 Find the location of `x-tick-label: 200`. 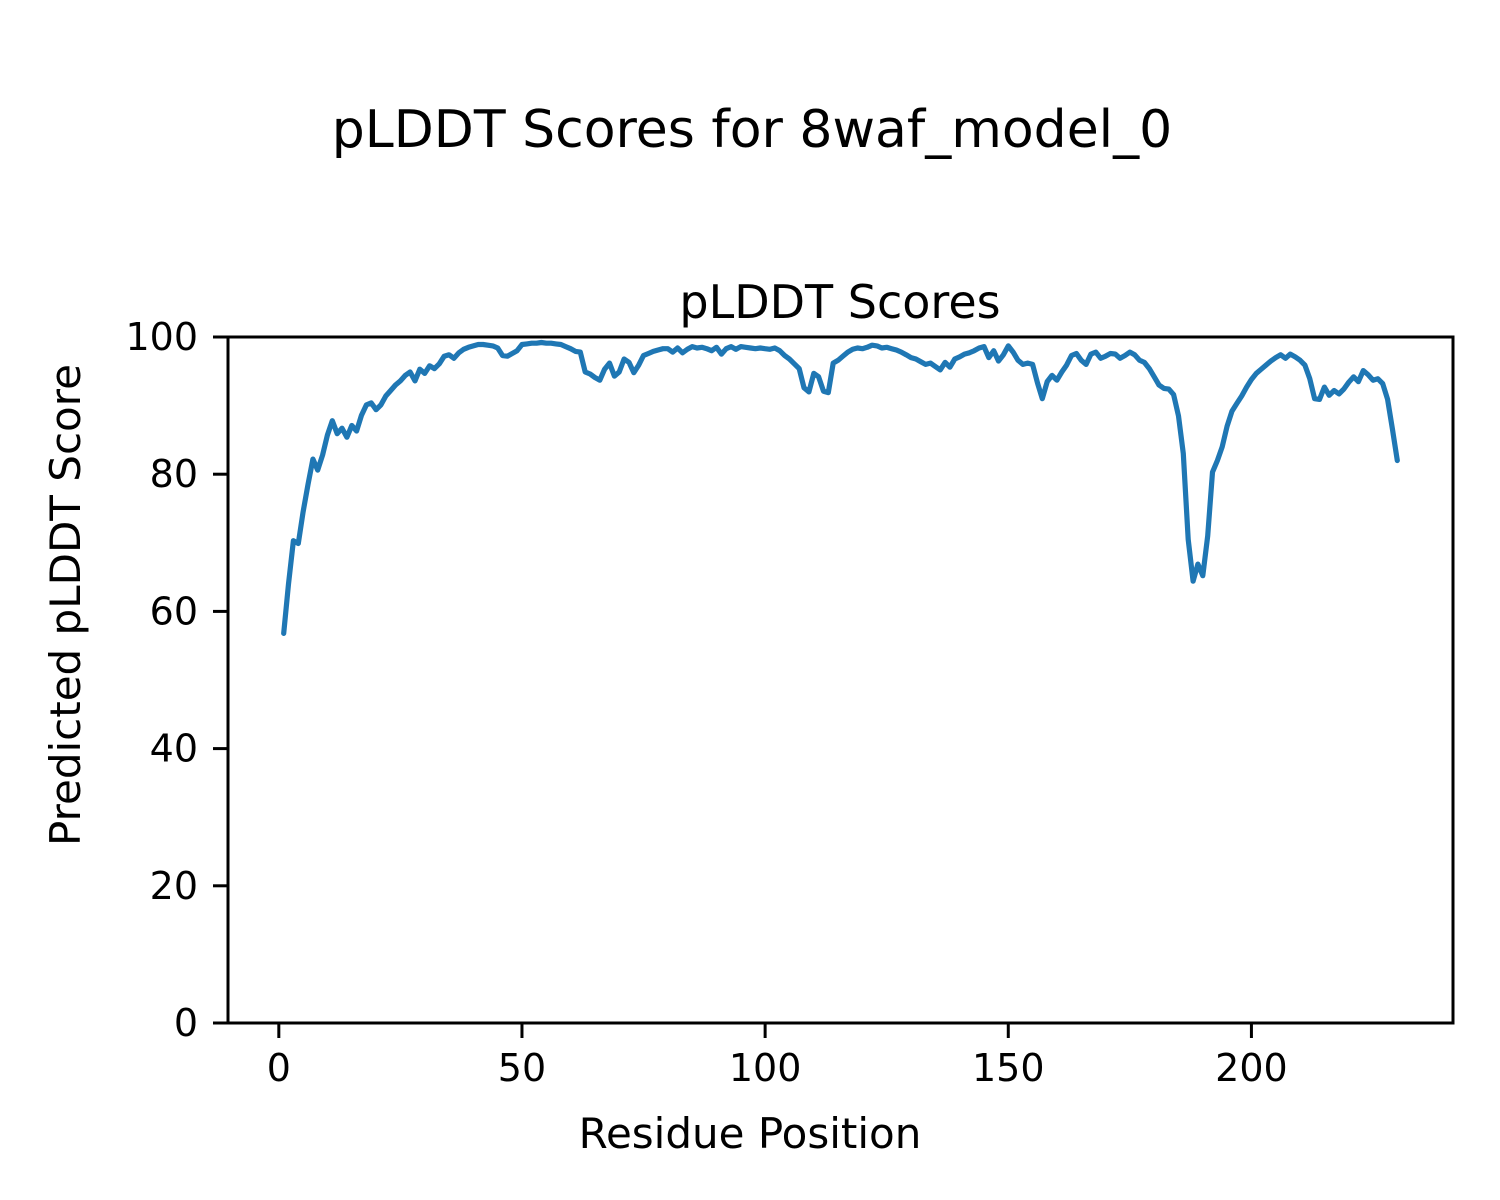

x-tick-label: 200 is located at coordinates (1251, 1068).